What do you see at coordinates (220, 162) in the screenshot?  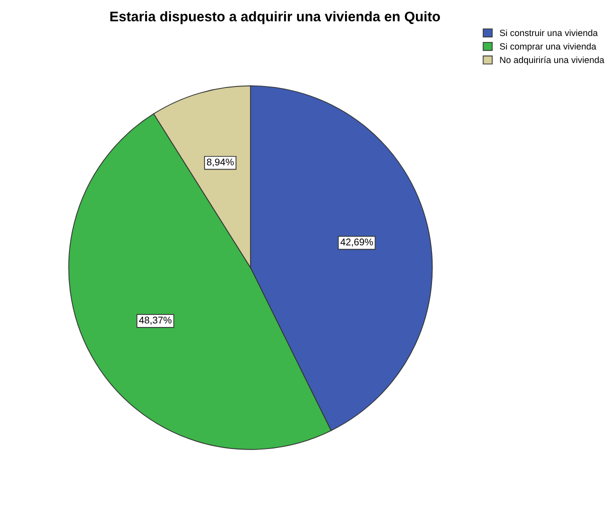 I see `data-label: 8,94%` at bounding box center [220, 162].